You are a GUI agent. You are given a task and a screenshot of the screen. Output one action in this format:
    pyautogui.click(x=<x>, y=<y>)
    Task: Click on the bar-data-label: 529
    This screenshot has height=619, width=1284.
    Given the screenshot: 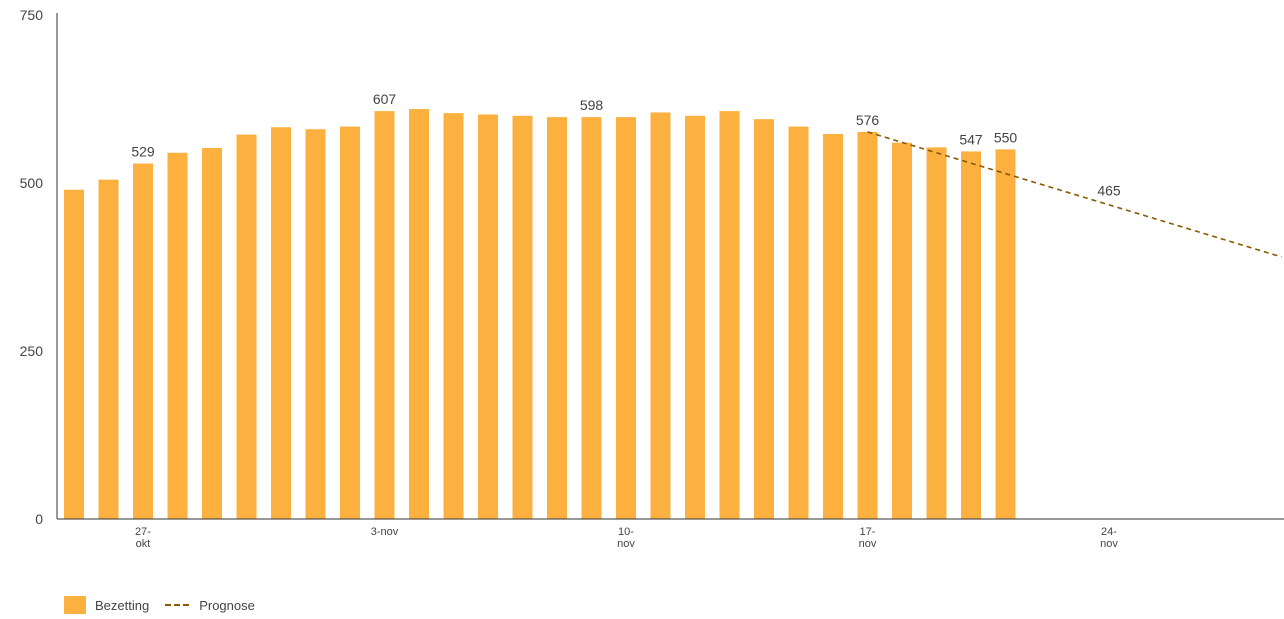 What is the action you would take?
    pyautogui.click(x=143, y=152)
    